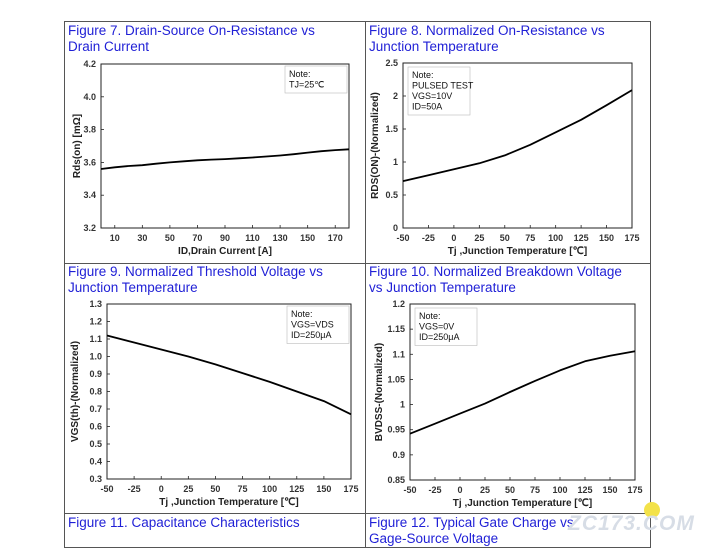 This screenshot has width=715, height=548. What do you see at coordinates (432, 96) in the screenshot?
I see `note-line: VGS=10V` at bounding box center [432, 96].